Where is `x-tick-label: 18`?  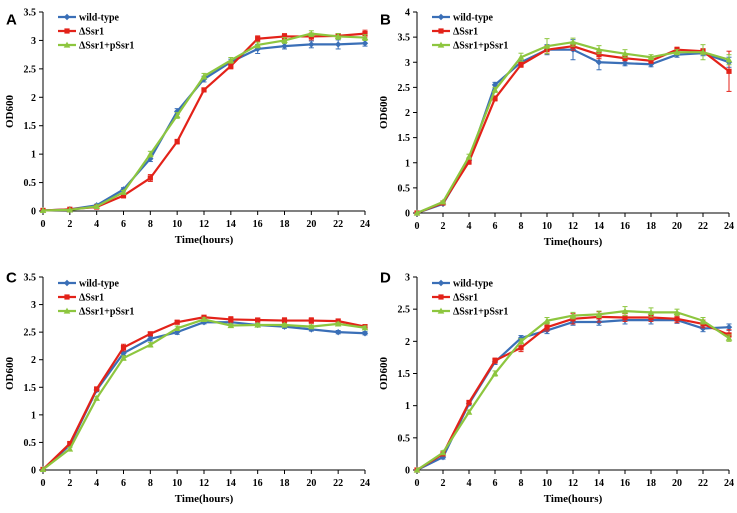 x-tick-label: 18 is located at coordinates (285, 224).